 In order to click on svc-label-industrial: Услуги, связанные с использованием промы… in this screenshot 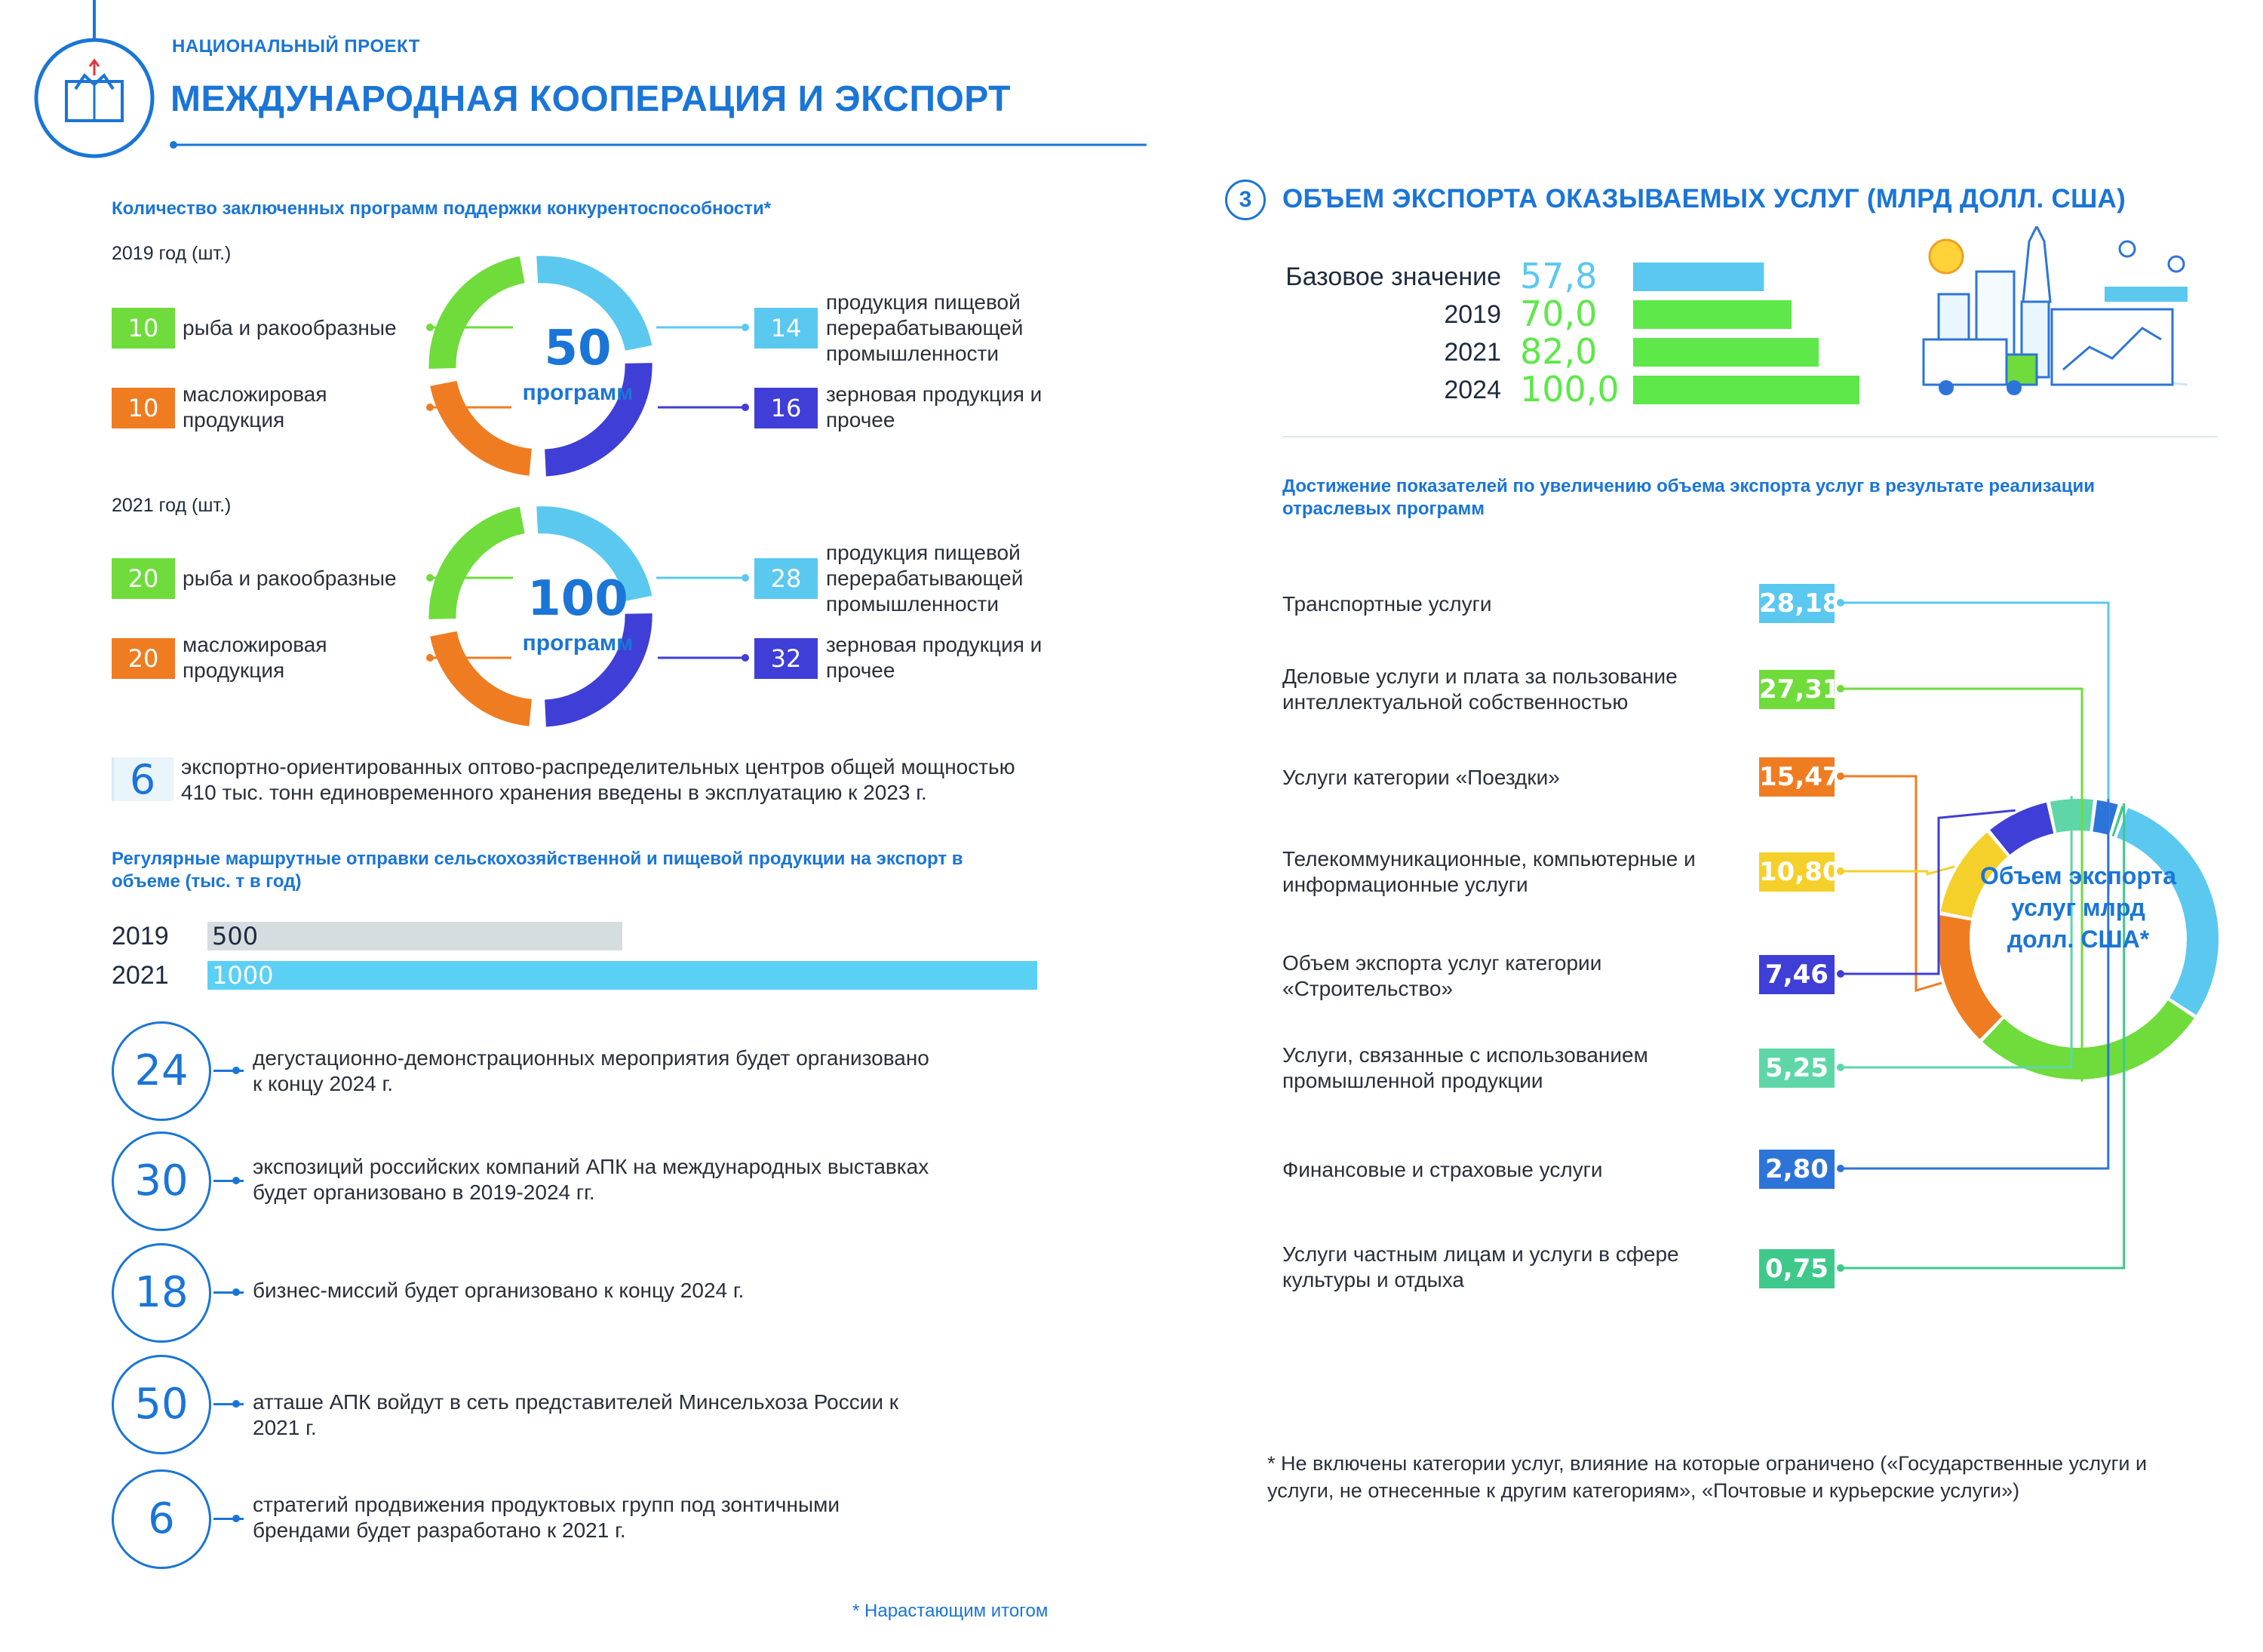, I will do `click(1465, 1067)`.